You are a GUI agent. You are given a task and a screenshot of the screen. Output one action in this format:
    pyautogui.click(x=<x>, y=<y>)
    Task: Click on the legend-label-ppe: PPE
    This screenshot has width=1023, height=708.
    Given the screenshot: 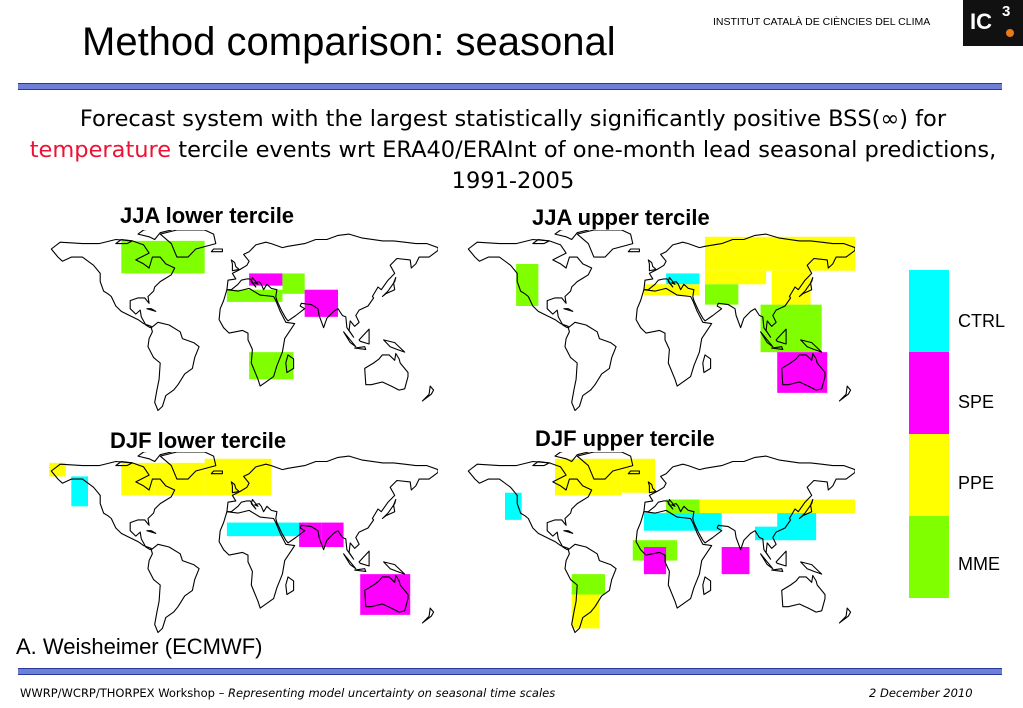 What is the action you would take?
    pyautogui.click(x=976, y=483)
    